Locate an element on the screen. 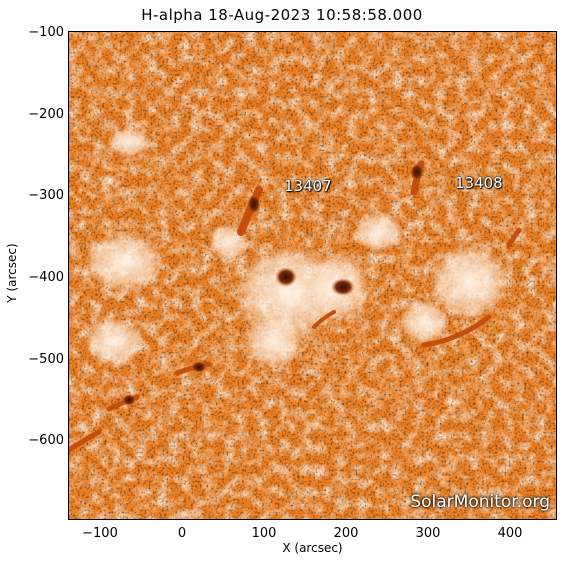  region-label-13408: 13408 is located at coordinates (479, 183).